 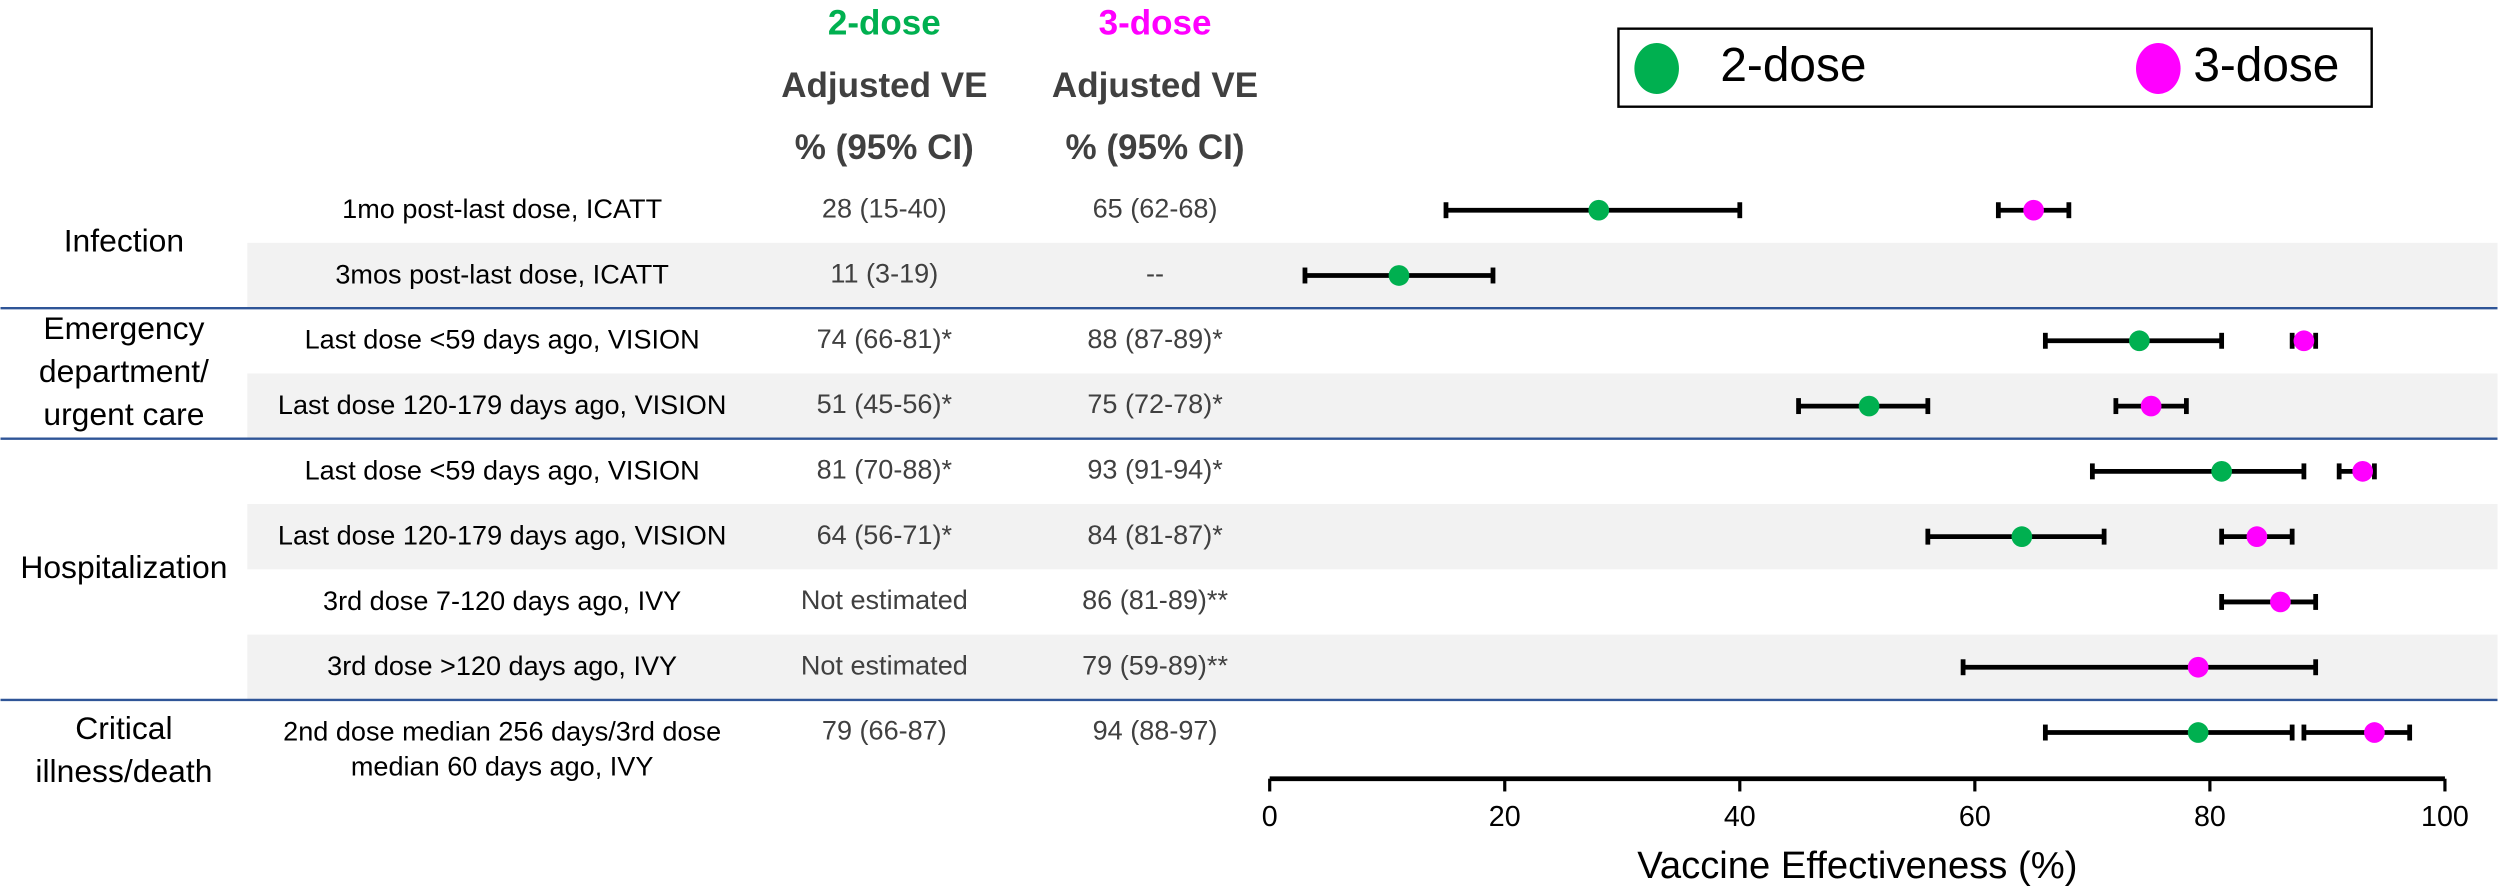 I want to click on value-label: 64 (56-71)*, so click(x=885, y=534).